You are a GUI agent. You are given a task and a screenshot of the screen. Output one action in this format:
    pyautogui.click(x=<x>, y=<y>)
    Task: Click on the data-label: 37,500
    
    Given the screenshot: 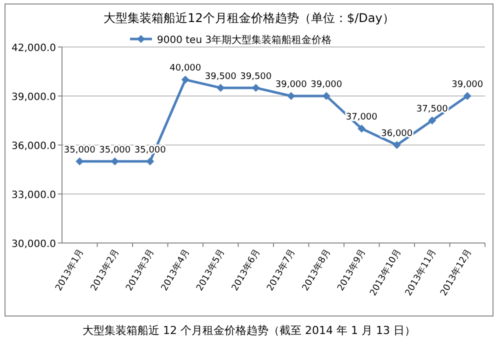 What is the action you would take?
    pyautogui.click(x=432, y=109)
    